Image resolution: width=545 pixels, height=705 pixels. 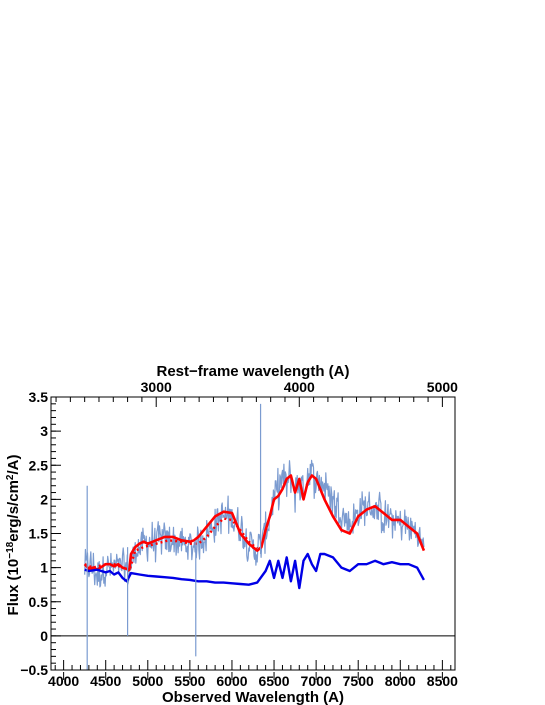 I want to click on x-axis-title: Observed Wavelength (A), so click(x=253, y=697).